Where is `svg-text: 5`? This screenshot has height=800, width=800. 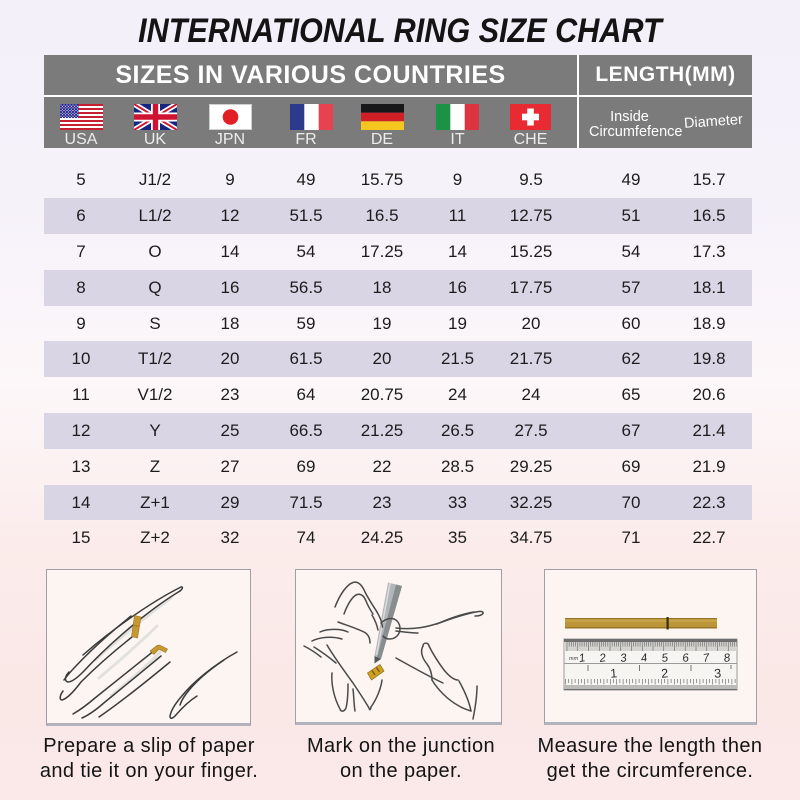
svg-text: 5 is located at coordinates (665, 658).